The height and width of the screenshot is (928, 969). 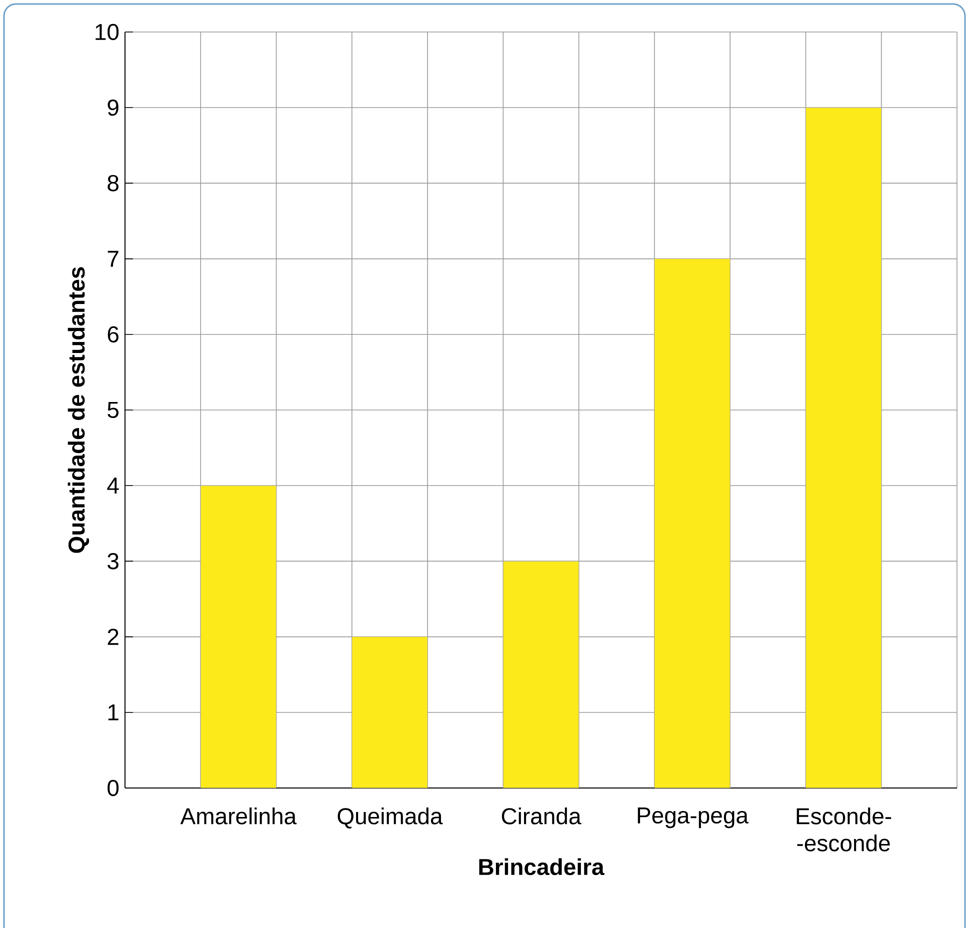 What do you see at coordinates (113, 712) in the screenshot?
I see `y-tick-label: 1` at bounding box center [113, 712].